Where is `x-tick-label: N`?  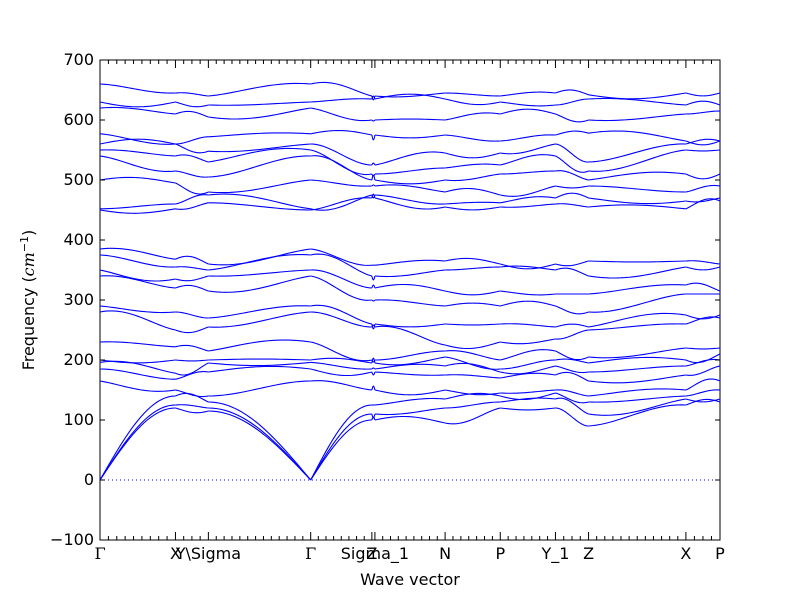 x-tick-label: N is located at coordinates (445, 553).